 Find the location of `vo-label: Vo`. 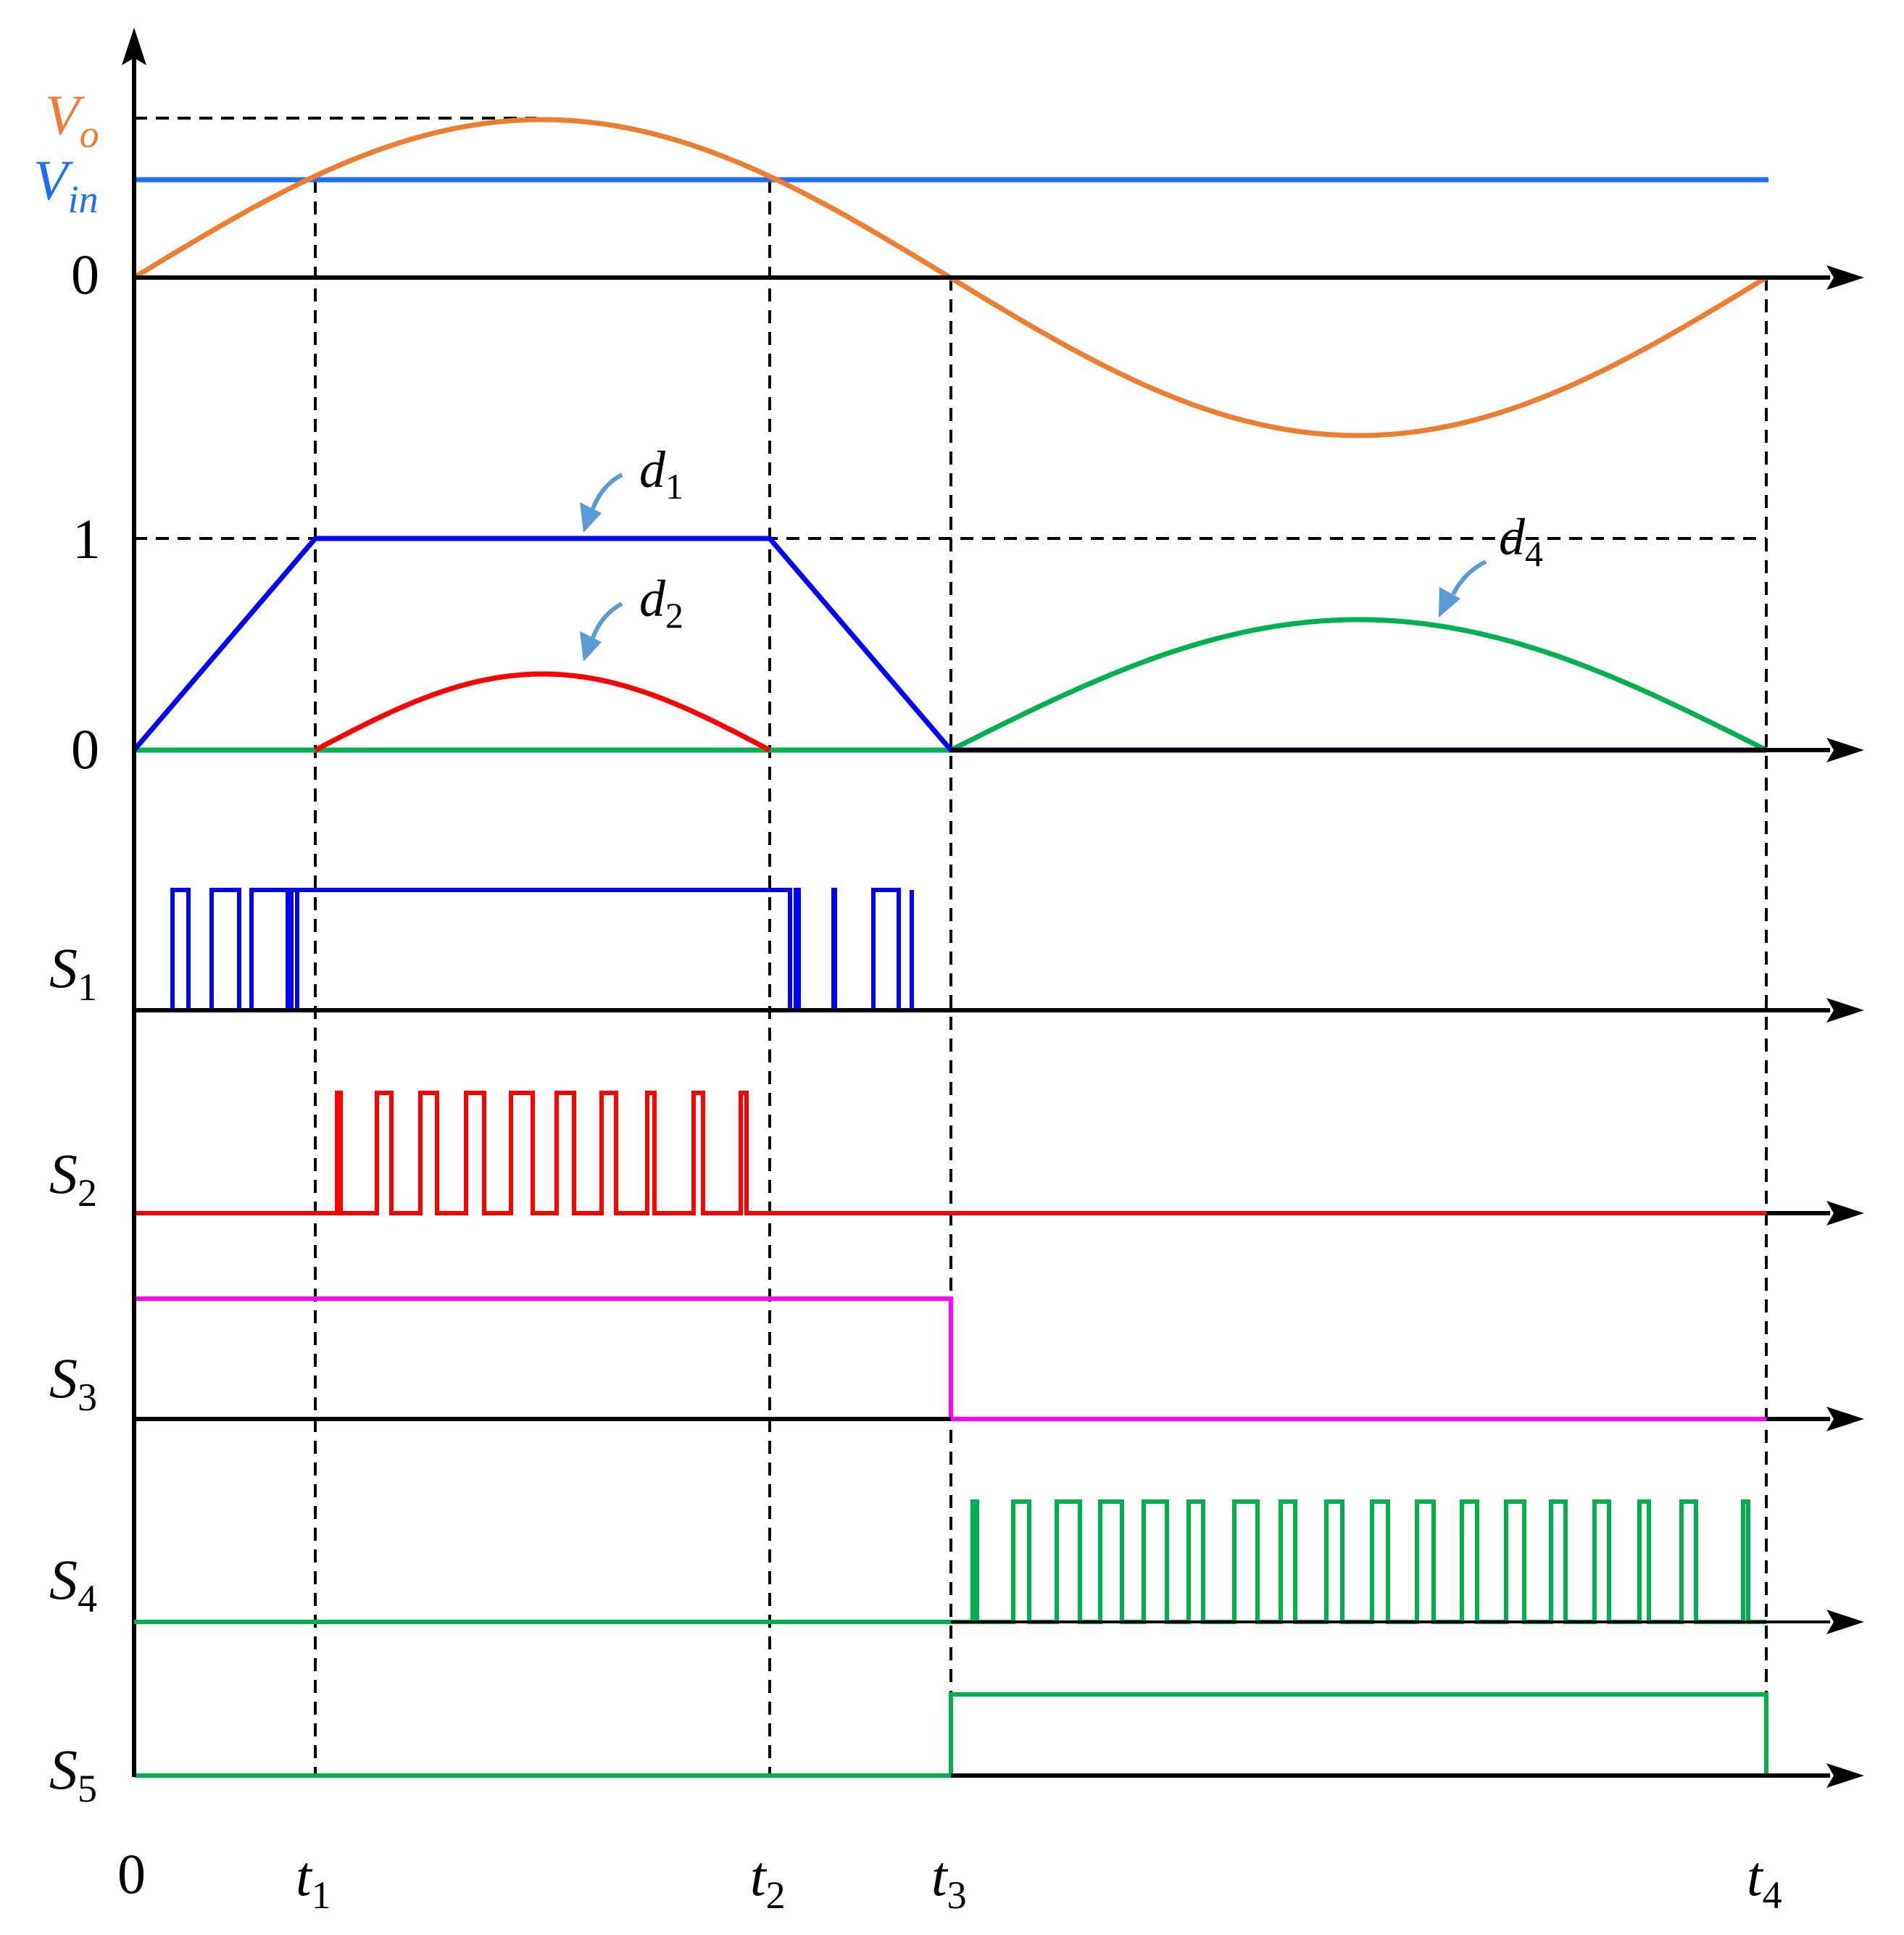

vo-label: Vo is located at coordinates (72, 119).